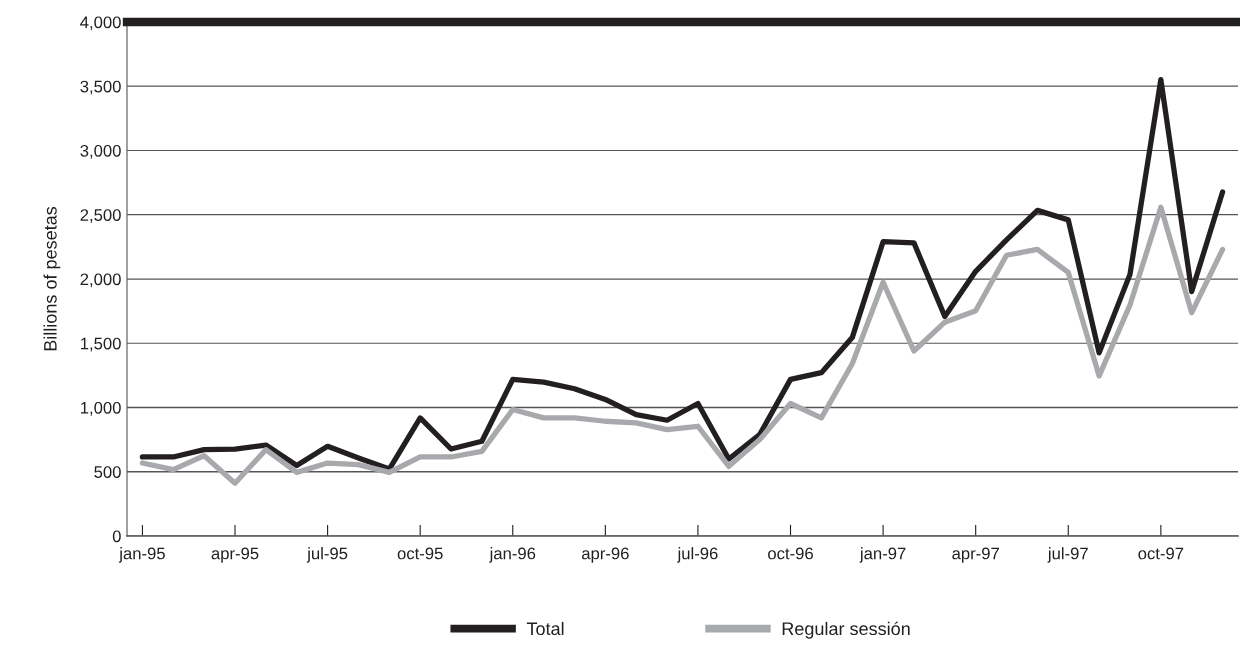 The image size is (1240, 654). What do you see at coordinates (1161, 553) in the screenshot?
I see `x-tick-label: oct-97` at bounding box center [1161, 553].